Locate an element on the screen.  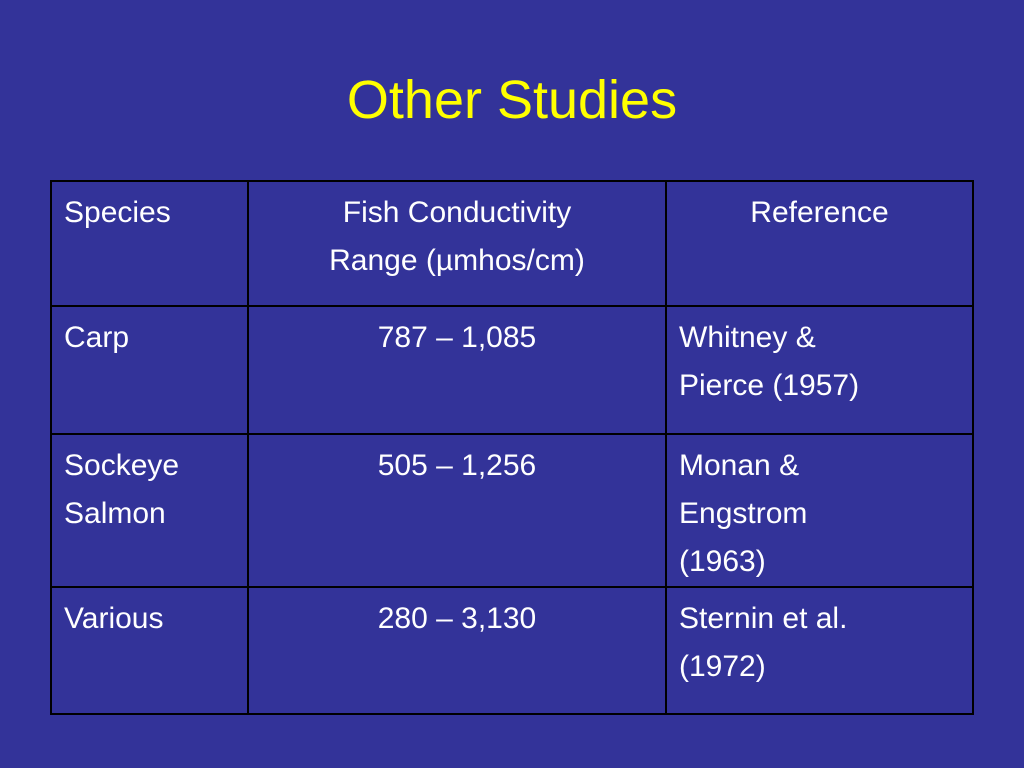
range-cell: 280 – 3,130 is located at coordinates (457, 650).